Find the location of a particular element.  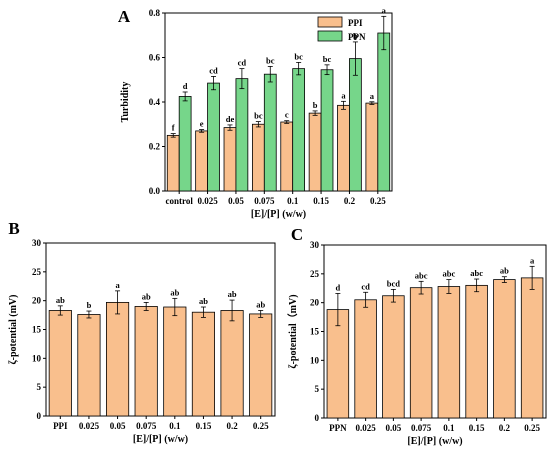

y-axis-label: ζ-potential (mV) is located at coordinates (13, 330).